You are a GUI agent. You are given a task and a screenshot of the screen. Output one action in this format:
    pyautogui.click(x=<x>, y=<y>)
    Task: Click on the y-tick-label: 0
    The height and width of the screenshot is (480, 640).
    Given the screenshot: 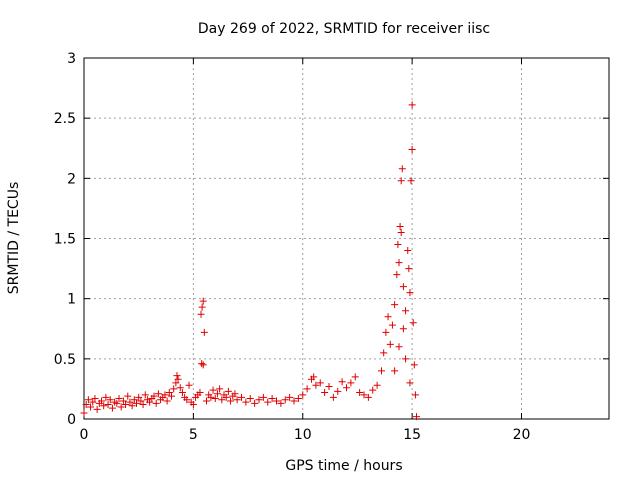 What is the action you would take?
    pyautogui.click(x=71, y=420)
    